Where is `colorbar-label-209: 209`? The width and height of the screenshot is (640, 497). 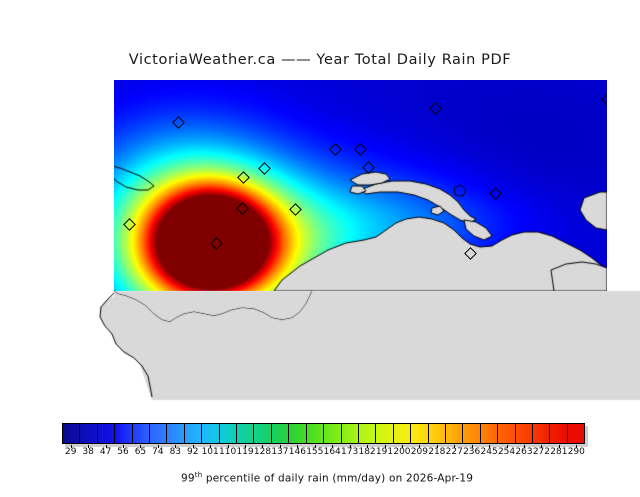
colorbar-label-209: 209 is located at coordinates (419, 452).